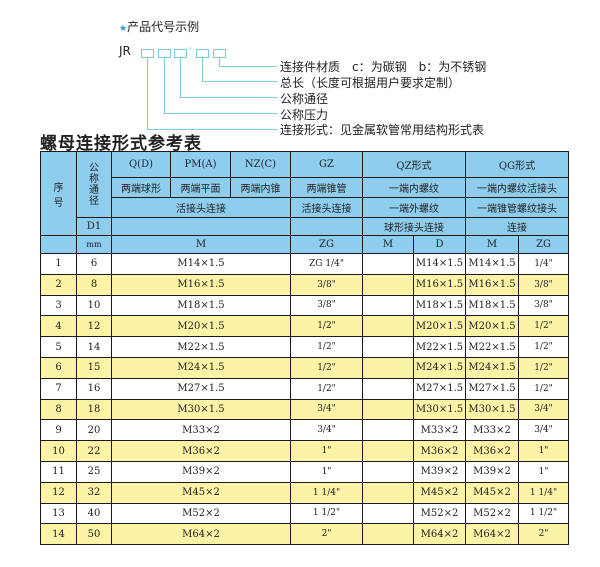 This screenshot has width=600, height=567. What do you see at coordinates (492, 326) in the screenshot?
I see `cell-qgm: M20×1.5` at bounding box center [492, 326].